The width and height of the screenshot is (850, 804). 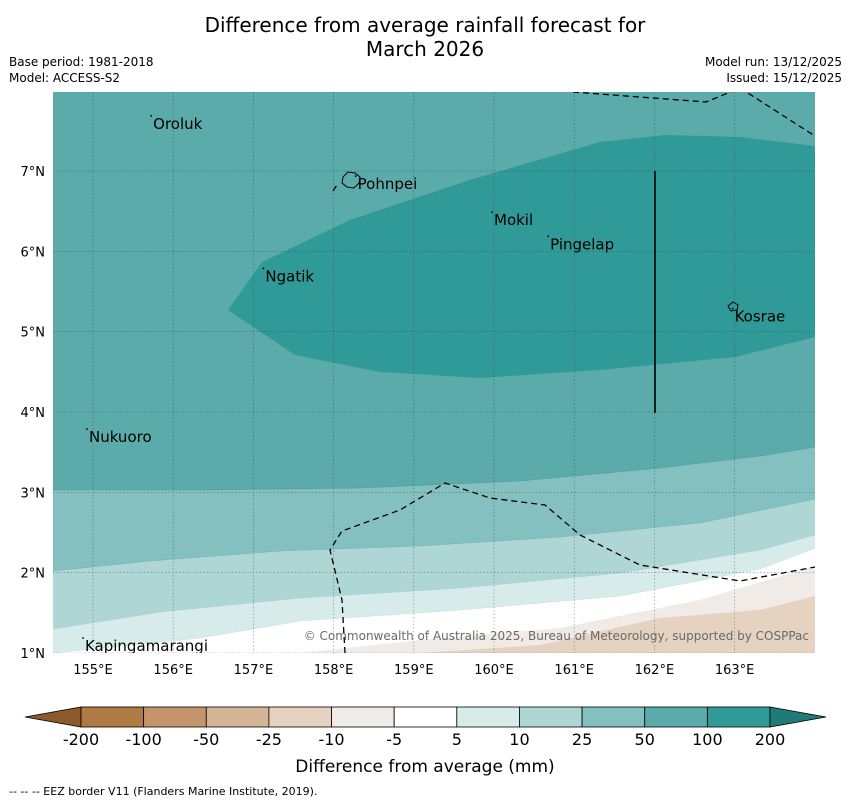 I want to click on lon-tick-label: 160°E, so click(x=494, y=670).